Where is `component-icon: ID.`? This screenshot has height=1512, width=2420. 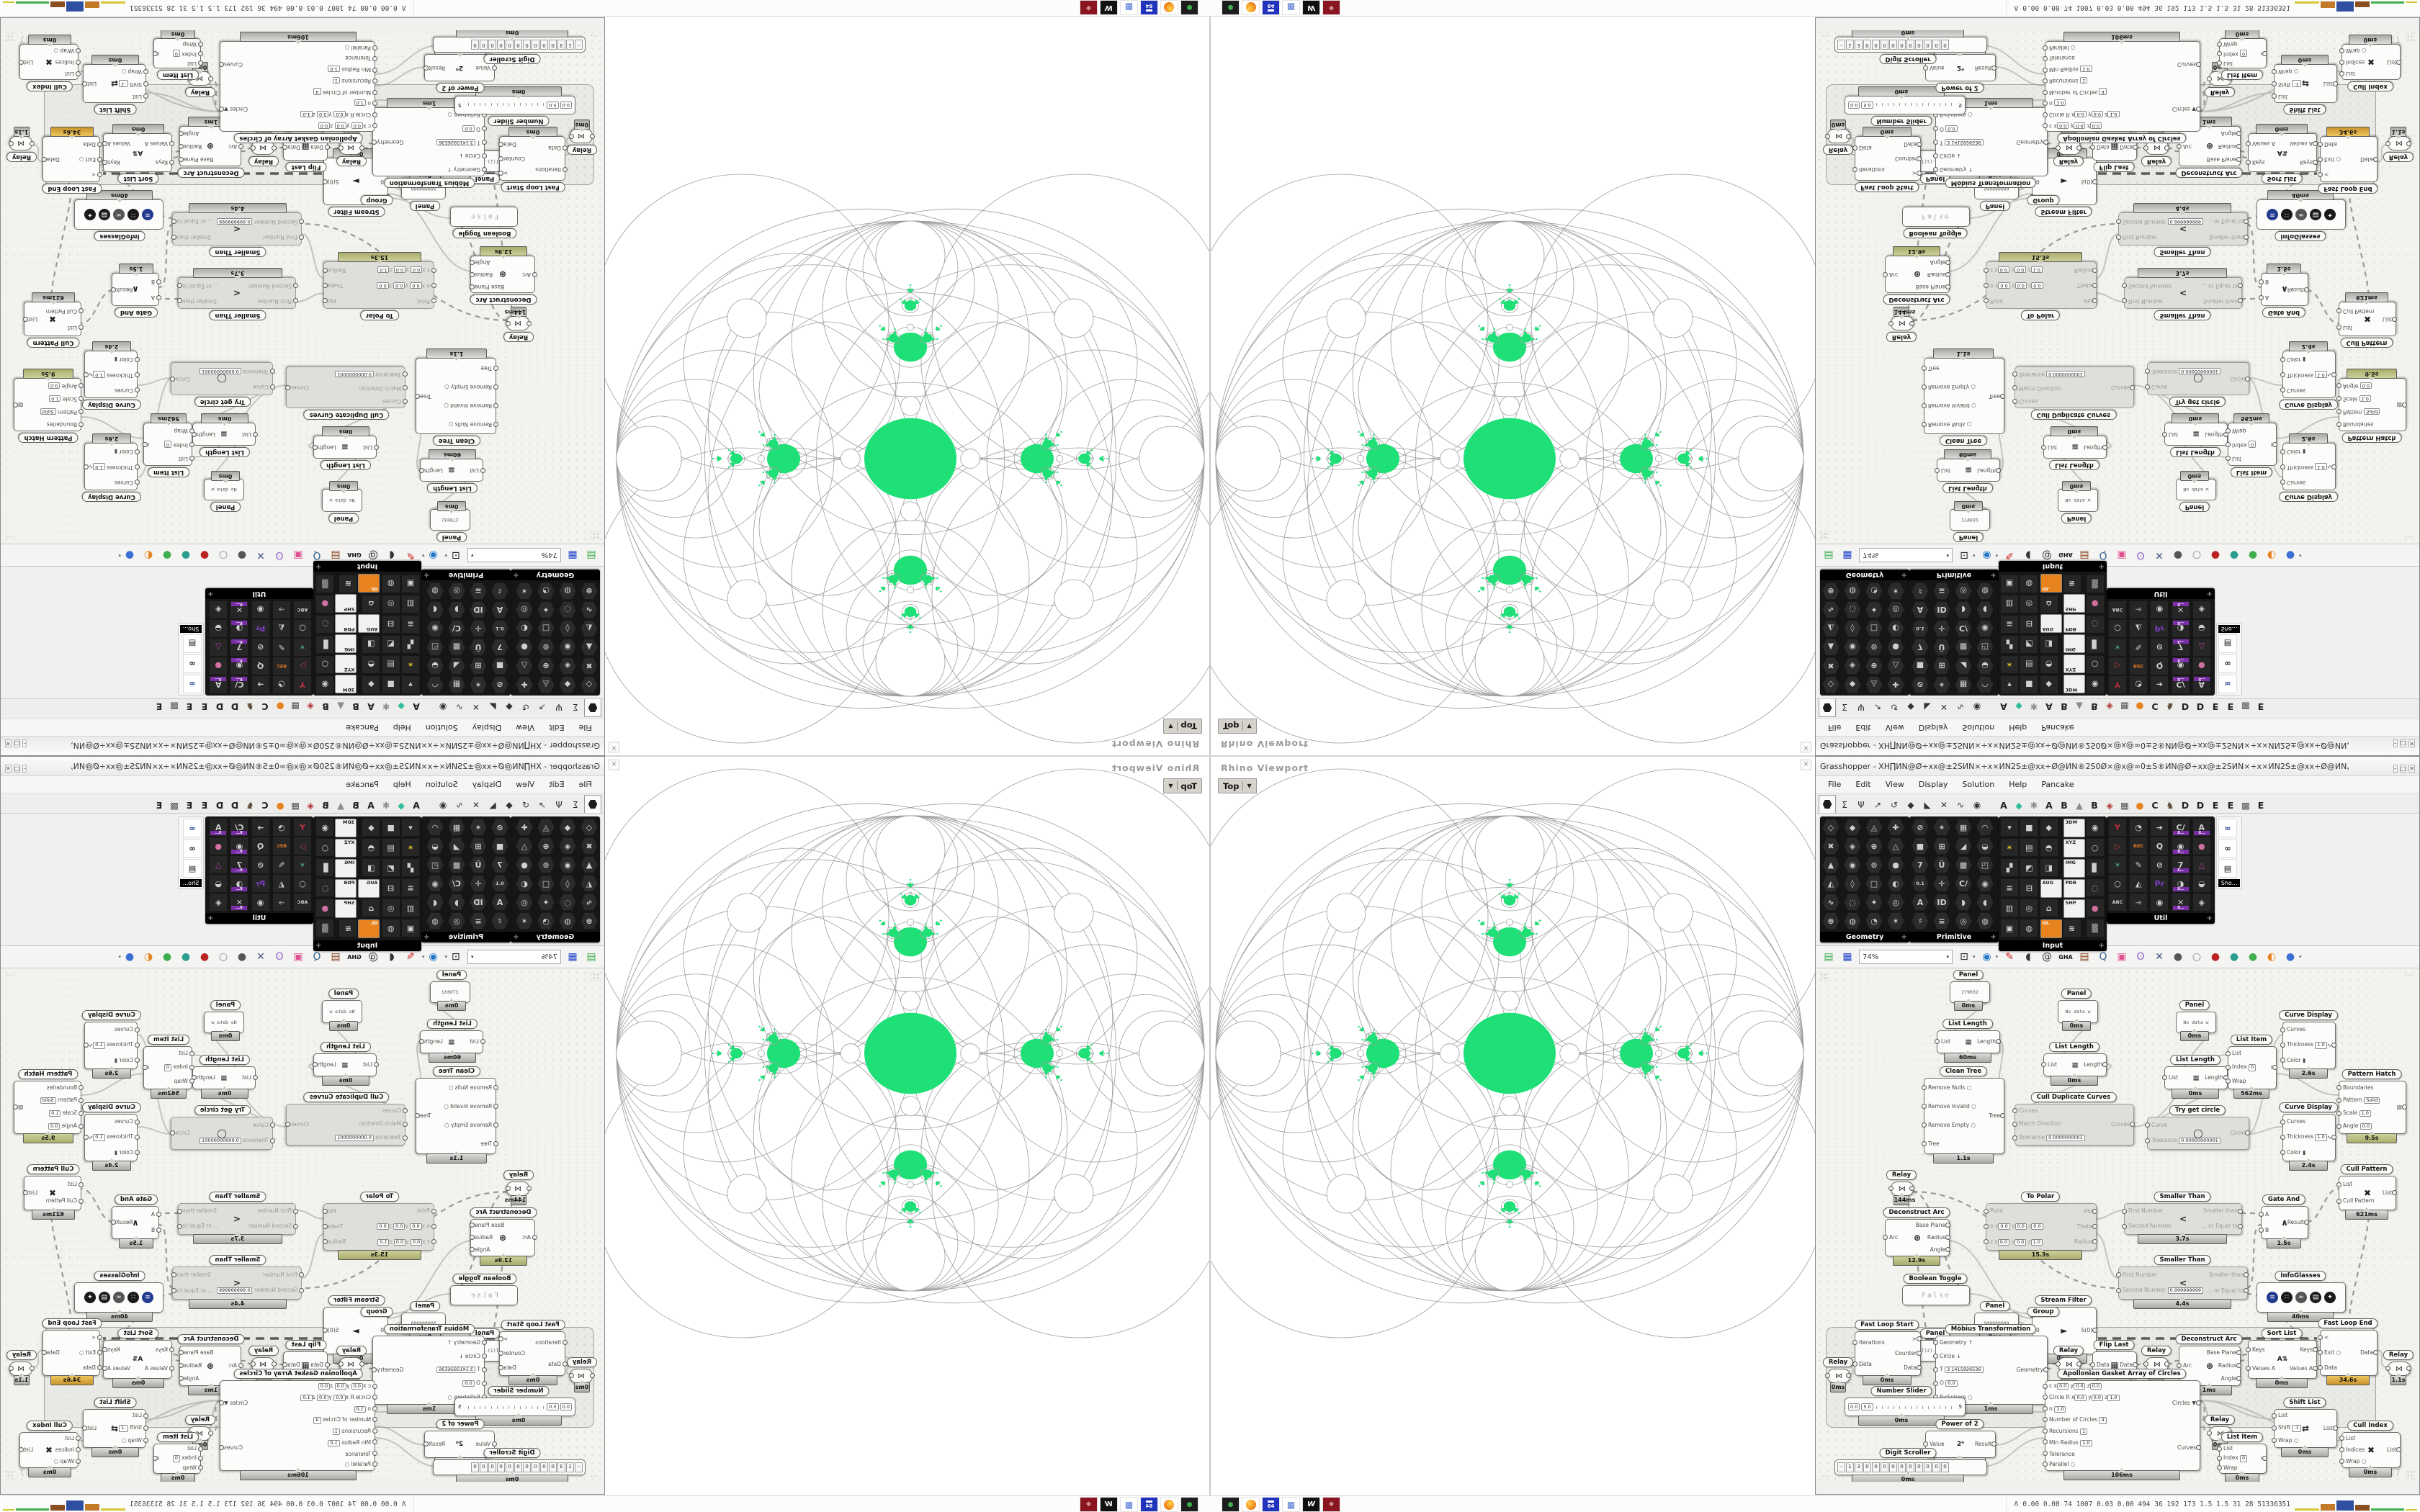
component-icon: ID. is located at coordinates (2051, 583).